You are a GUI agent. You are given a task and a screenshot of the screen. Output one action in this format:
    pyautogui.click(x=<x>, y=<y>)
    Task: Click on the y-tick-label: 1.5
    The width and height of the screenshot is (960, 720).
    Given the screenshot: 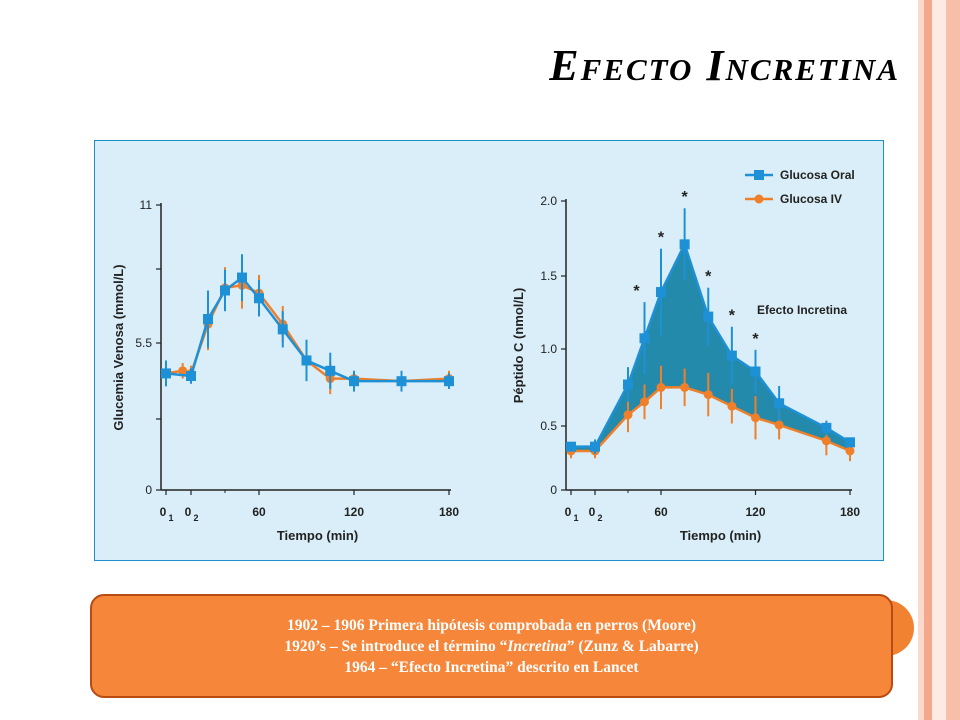 What is the action you would take?
    pyautogui.click(x=548, y=276)
    